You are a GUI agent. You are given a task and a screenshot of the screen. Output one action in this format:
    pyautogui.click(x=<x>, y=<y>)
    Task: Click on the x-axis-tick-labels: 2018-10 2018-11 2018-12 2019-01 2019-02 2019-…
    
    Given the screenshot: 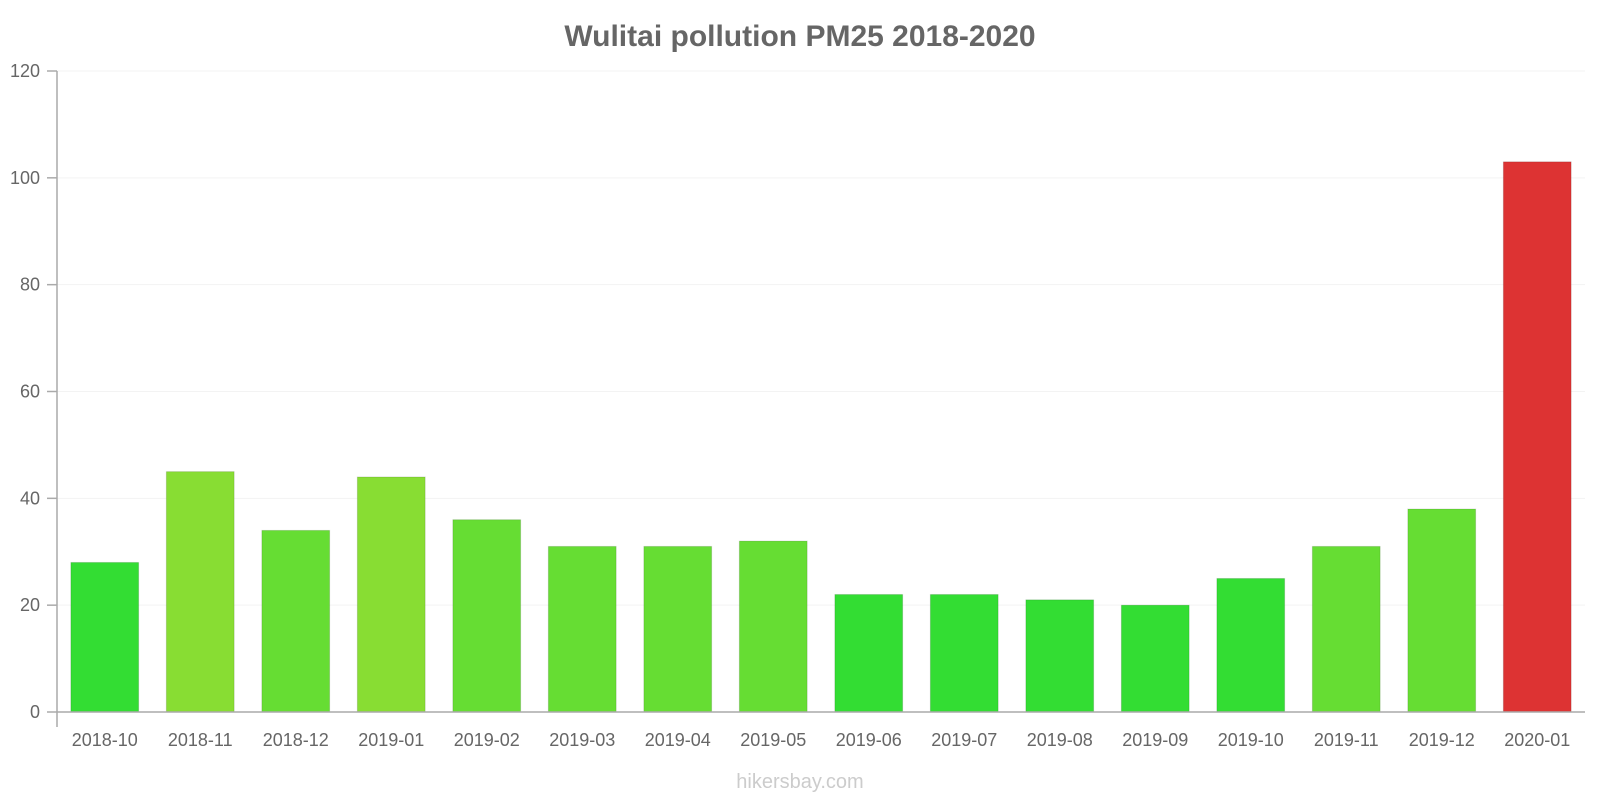 What is the action you would take?
    pyautogui.click(x=821, y=740)
    